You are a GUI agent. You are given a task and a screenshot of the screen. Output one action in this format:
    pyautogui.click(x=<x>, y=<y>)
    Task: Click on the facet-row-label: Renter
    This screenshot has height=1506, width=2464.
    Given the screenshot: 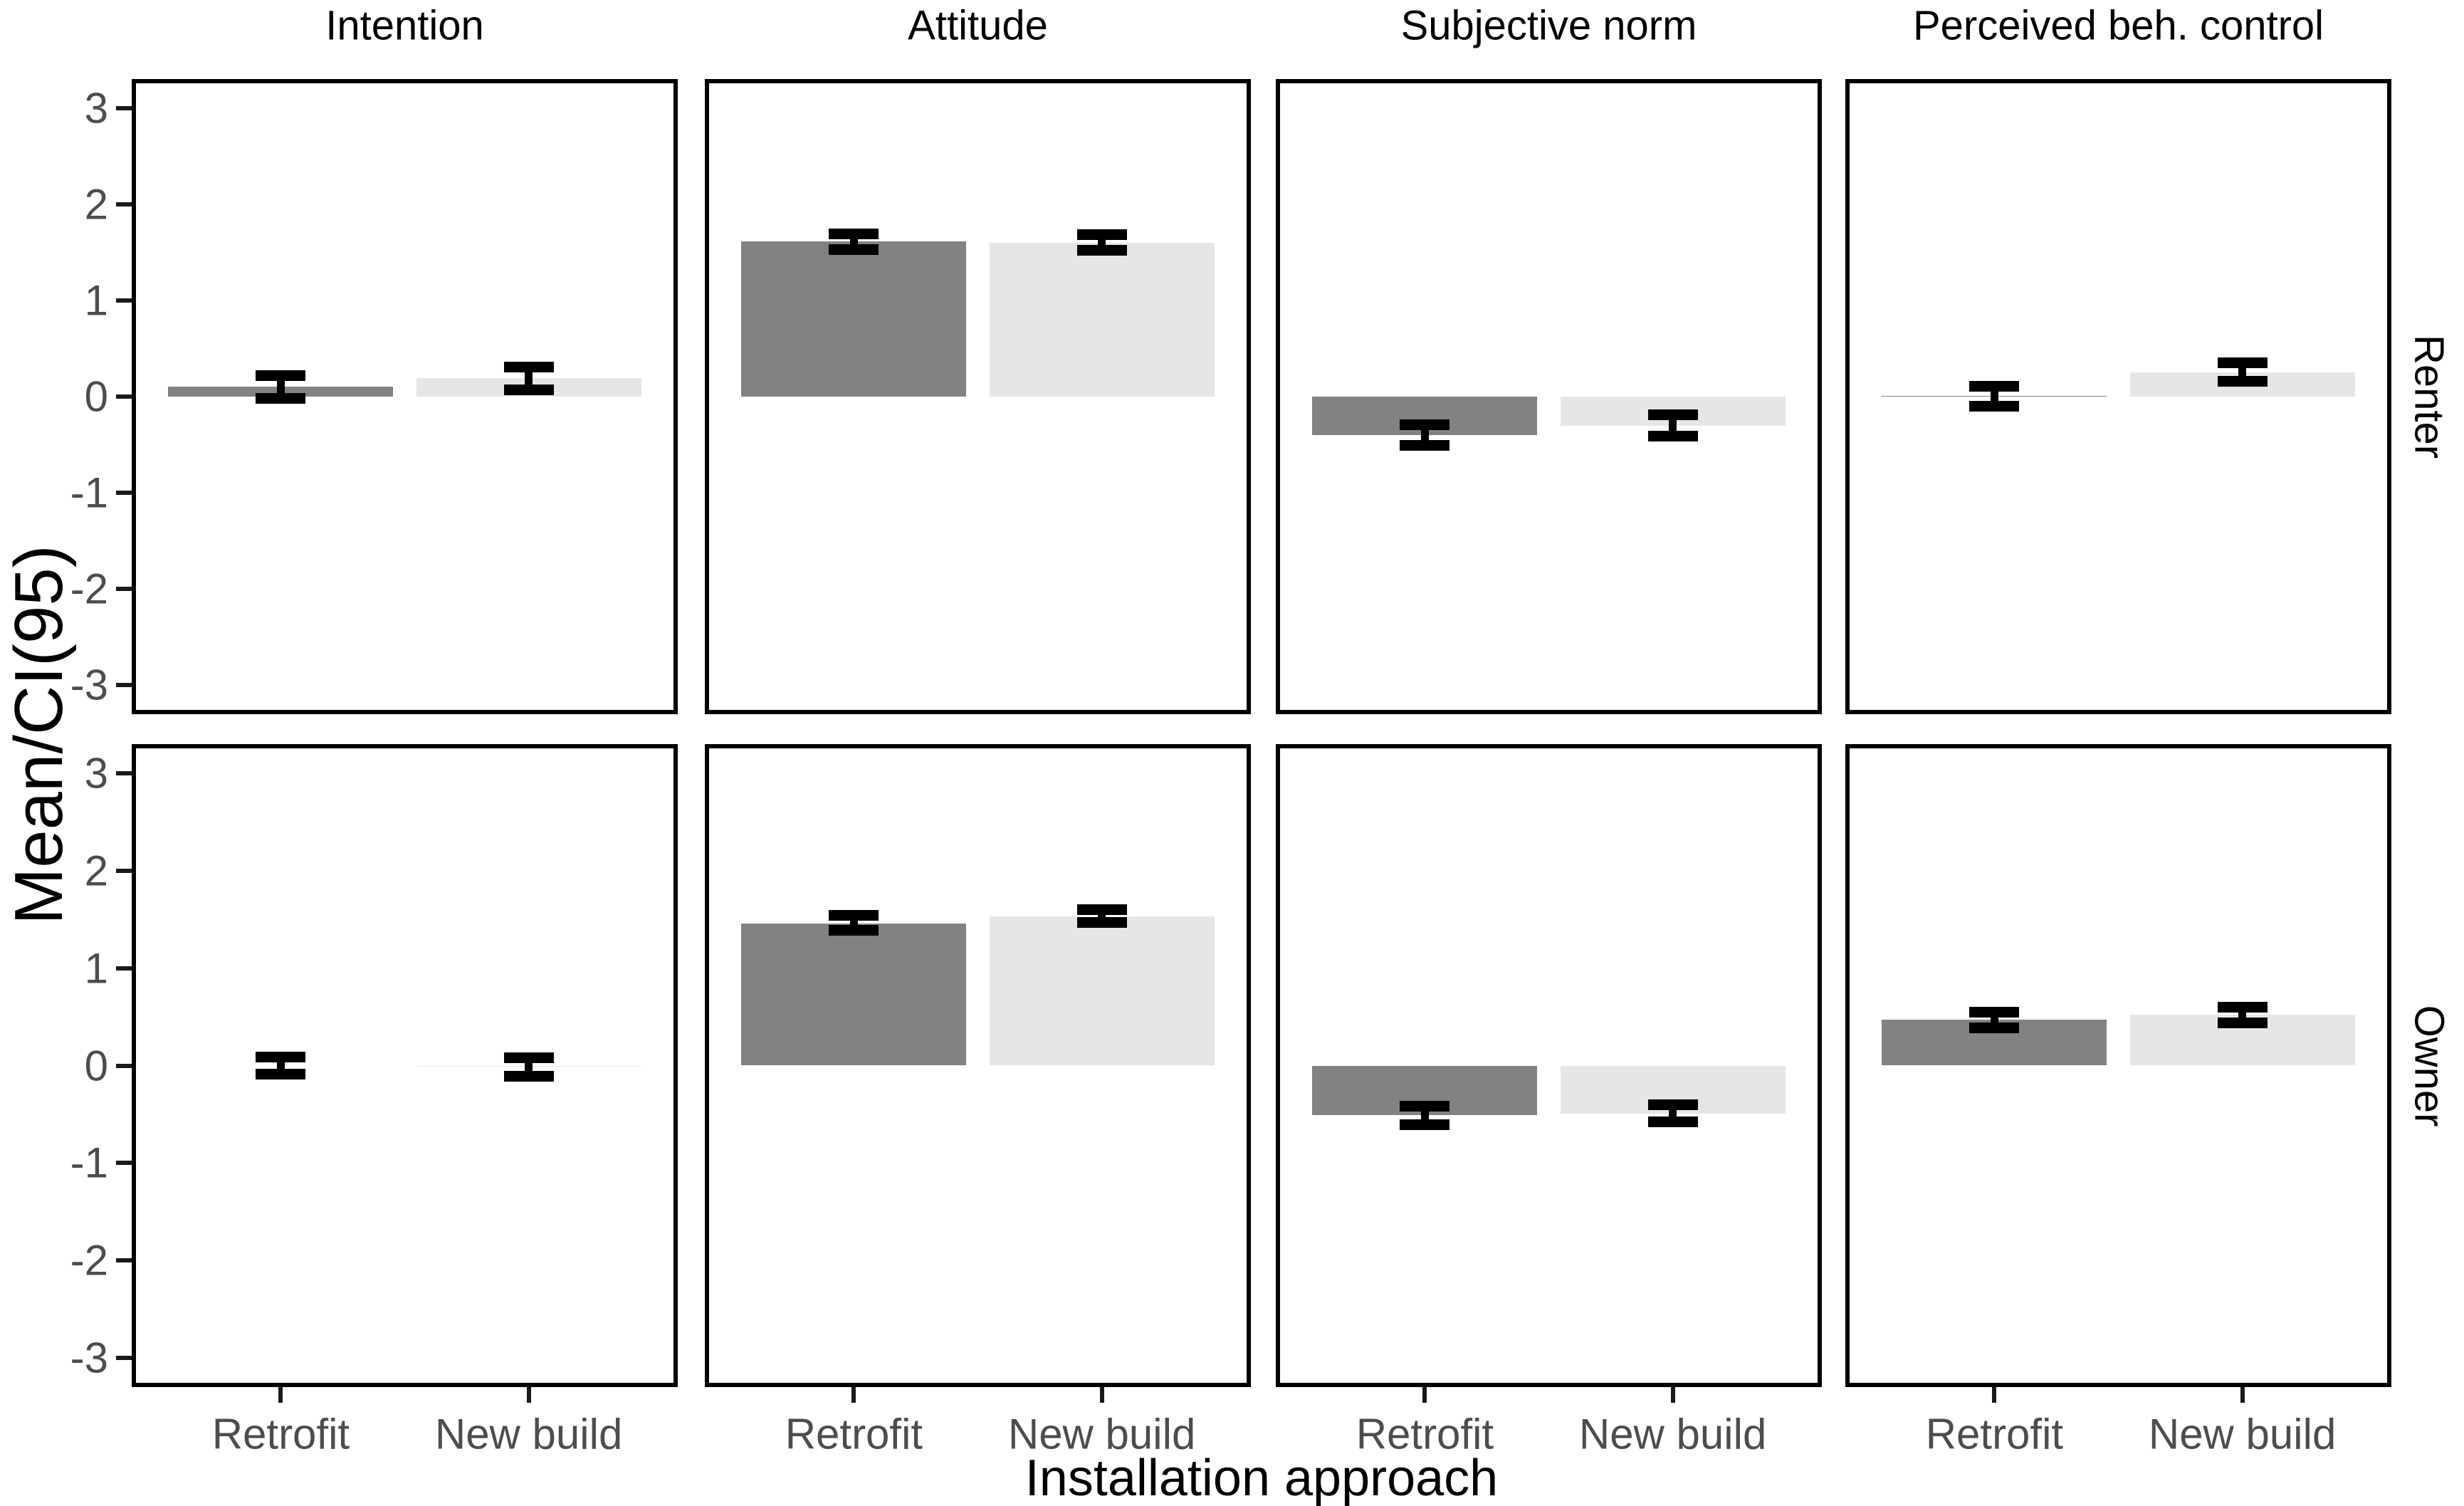 What is the action you would take?
    pyautogui.click(x=2429, y=397)
    